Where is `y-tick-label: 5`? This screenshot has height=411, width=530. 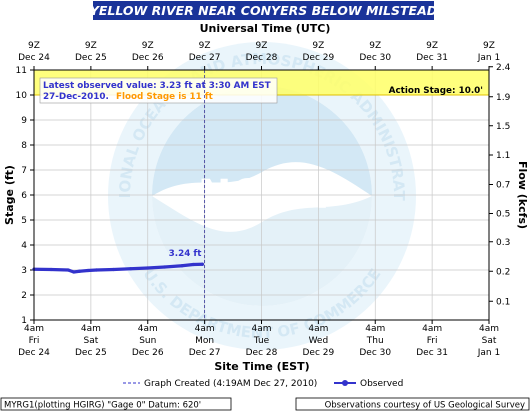 y-tick-label: 5 is located at coordinates (24, 221).